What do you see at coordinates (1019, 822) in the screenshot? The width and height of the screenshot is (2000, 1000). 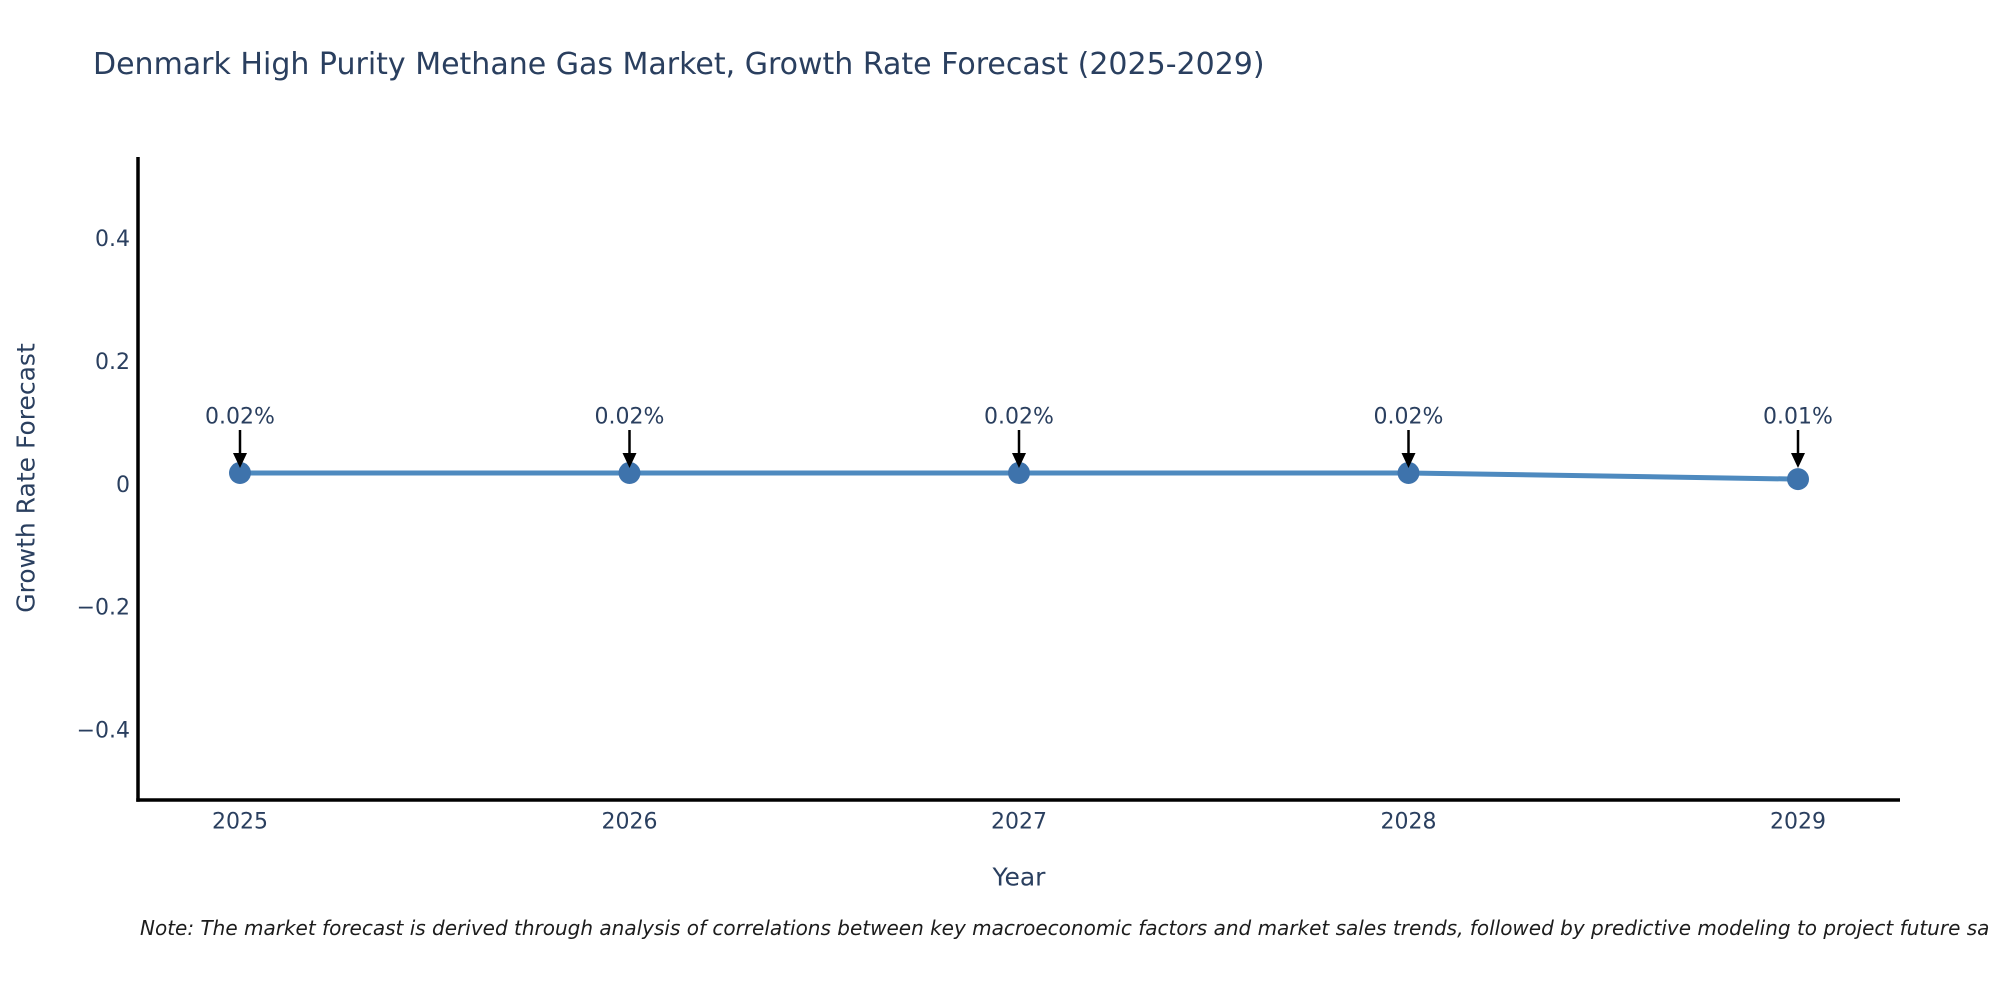 I see `x-tick-label: 2027` at bounding box center [1019, 822].